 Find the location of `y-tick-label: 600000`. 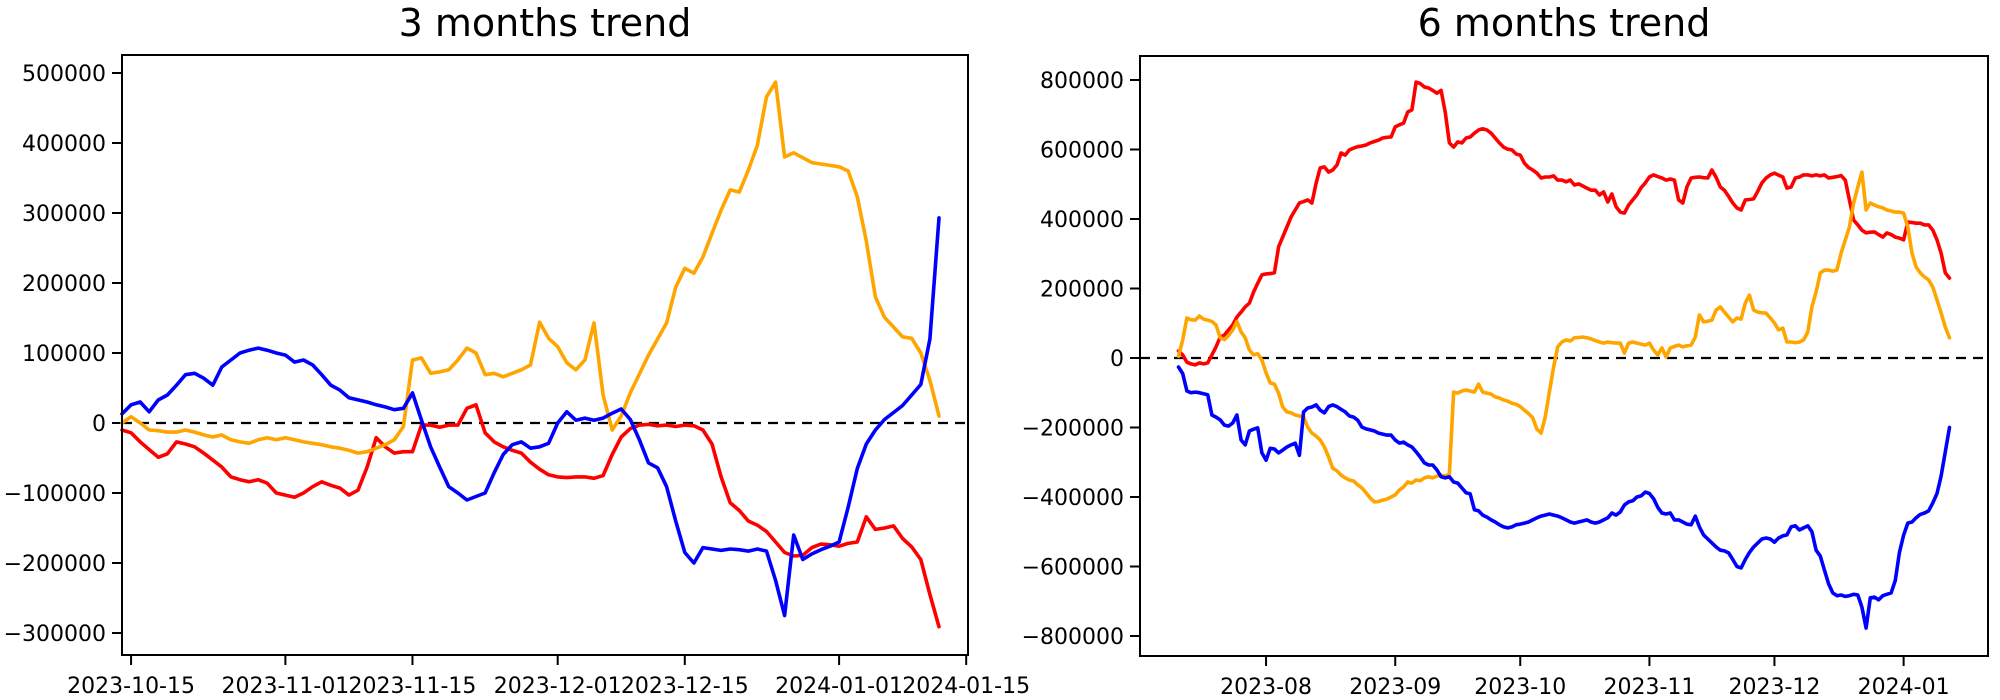

y-tick-label: 600000 is located at coordinates (1082, 151).